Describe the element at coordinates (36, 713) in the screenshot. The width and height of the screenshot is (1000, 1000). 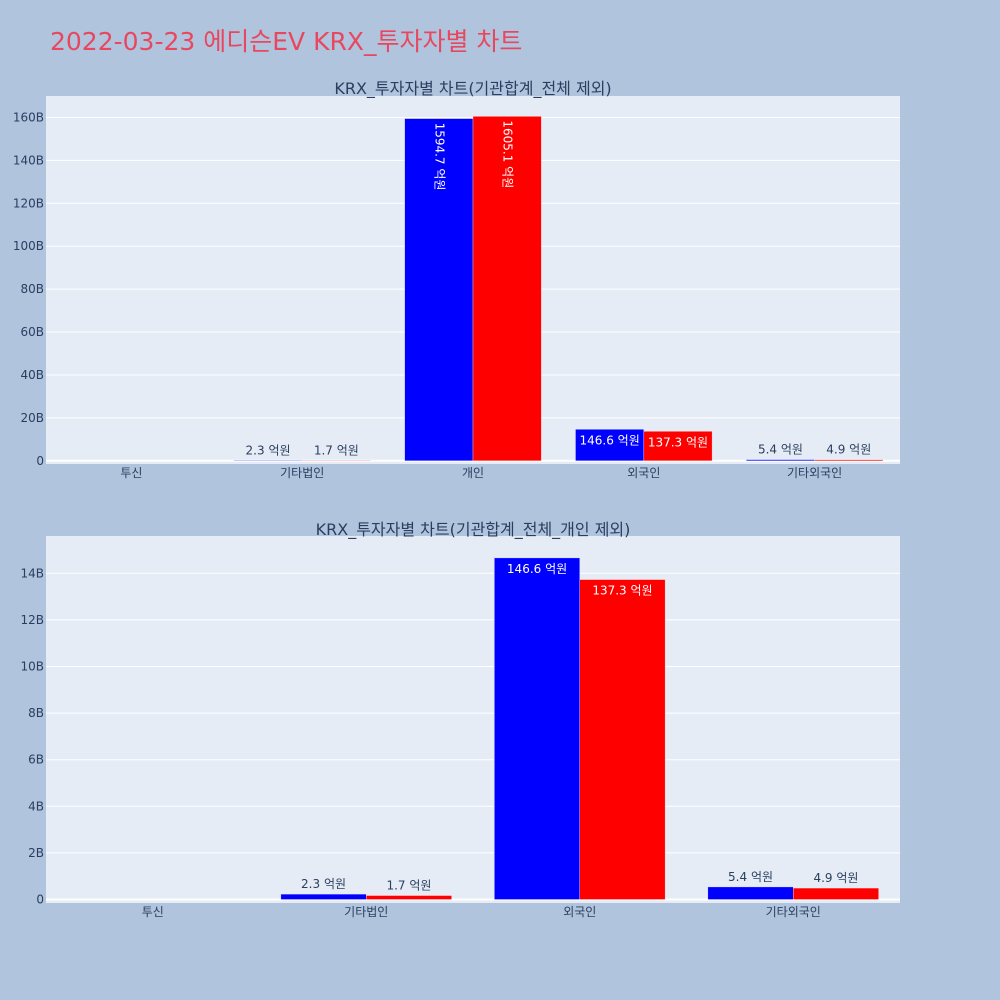
I see `y-tick-label: 8B` at that location.